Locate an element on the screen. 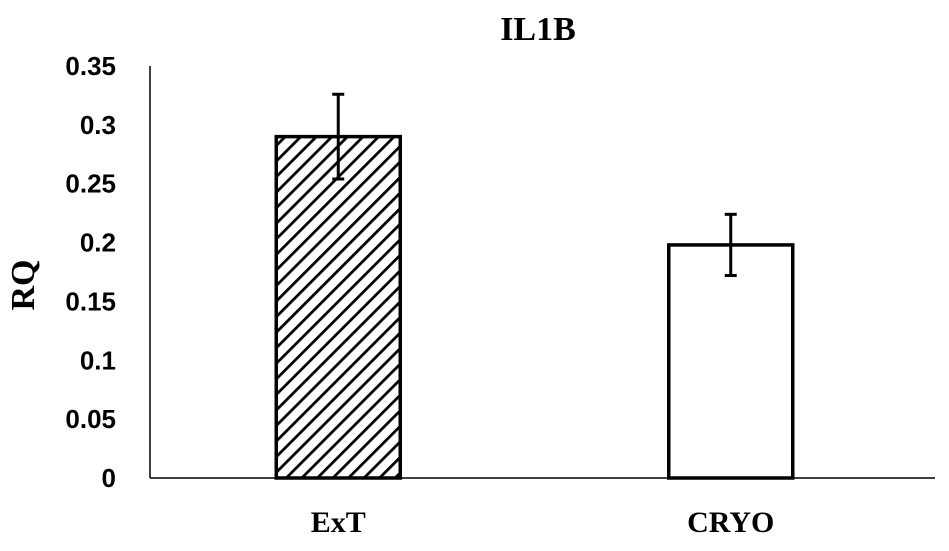  y-tick-label: 0.15 is located at coordinates (90, 301).